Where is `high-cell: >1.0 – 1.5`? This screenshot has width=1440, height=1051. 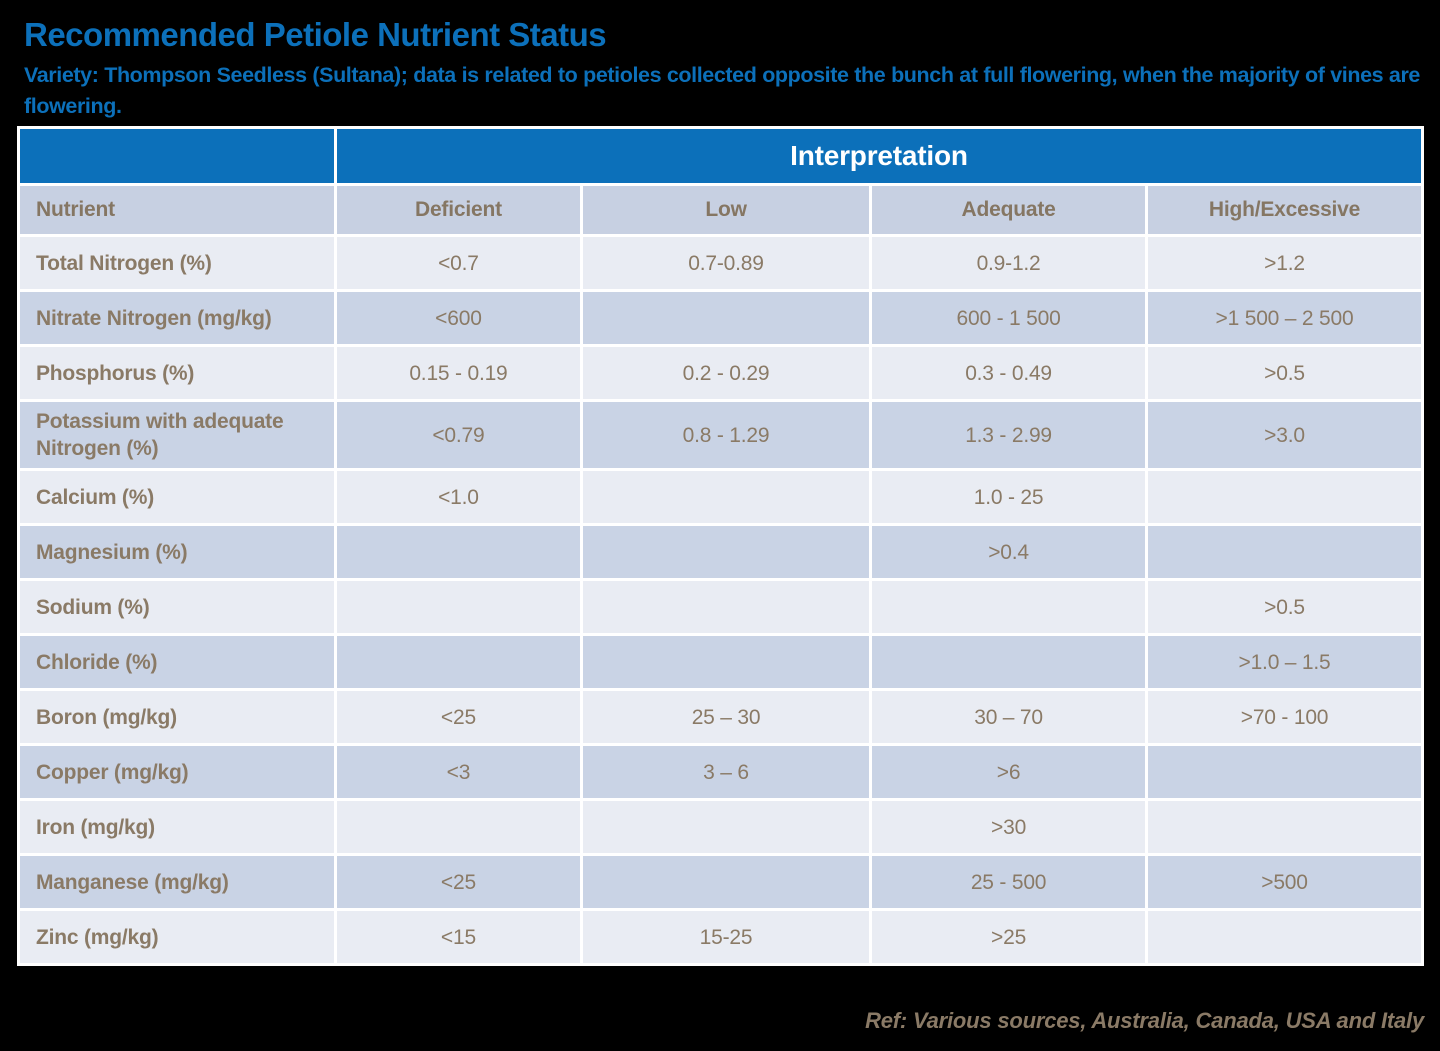
high-cell: >1.0 – 1.5 is located at coordinates (1284, 662).